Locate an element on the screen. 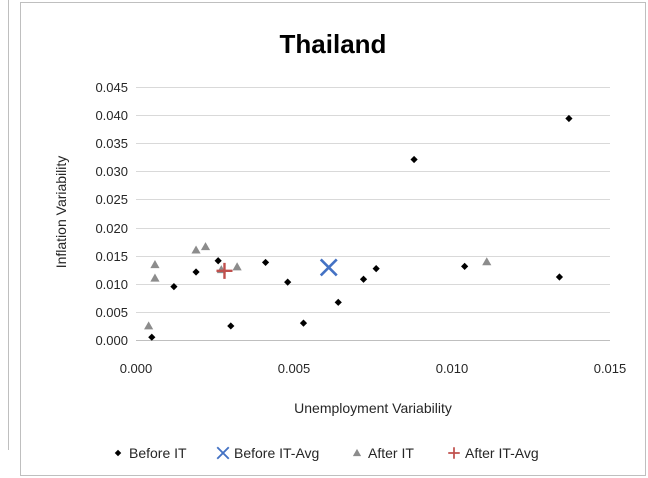 This screenshot has width=648, height=478. legend-label: Before IT-Avg is located at coordinates (276, 453).